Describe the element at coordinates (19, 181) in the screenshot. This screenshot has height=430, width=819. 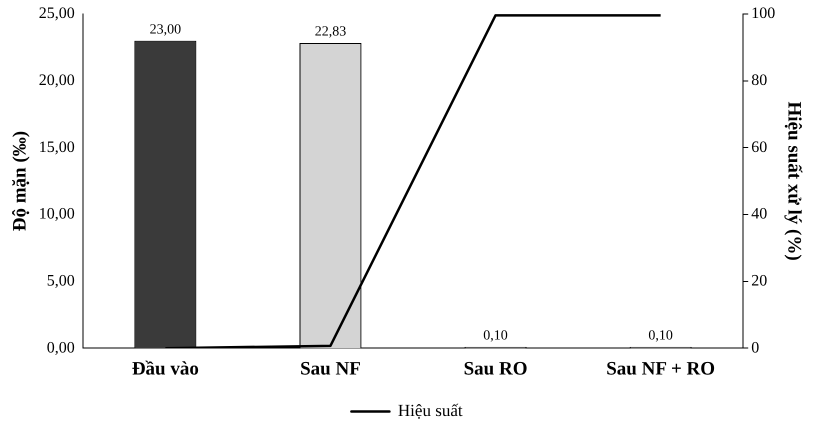
I see `y-axis-title: Độ mặn (‰)` at that location.